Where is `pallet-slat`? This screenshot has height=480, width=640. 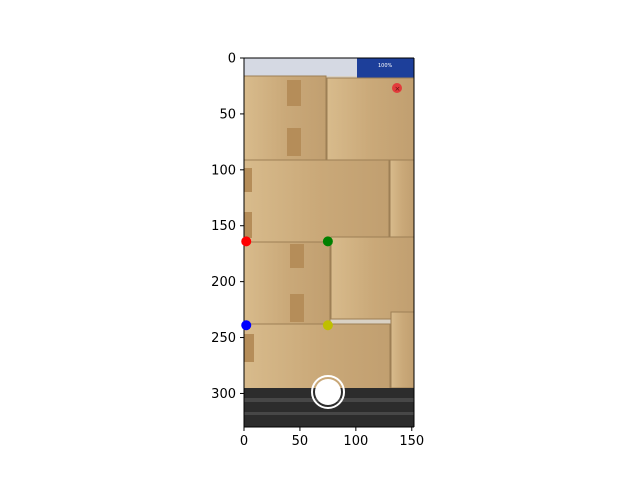
pallet-slat is located at coordinates (329, 413).